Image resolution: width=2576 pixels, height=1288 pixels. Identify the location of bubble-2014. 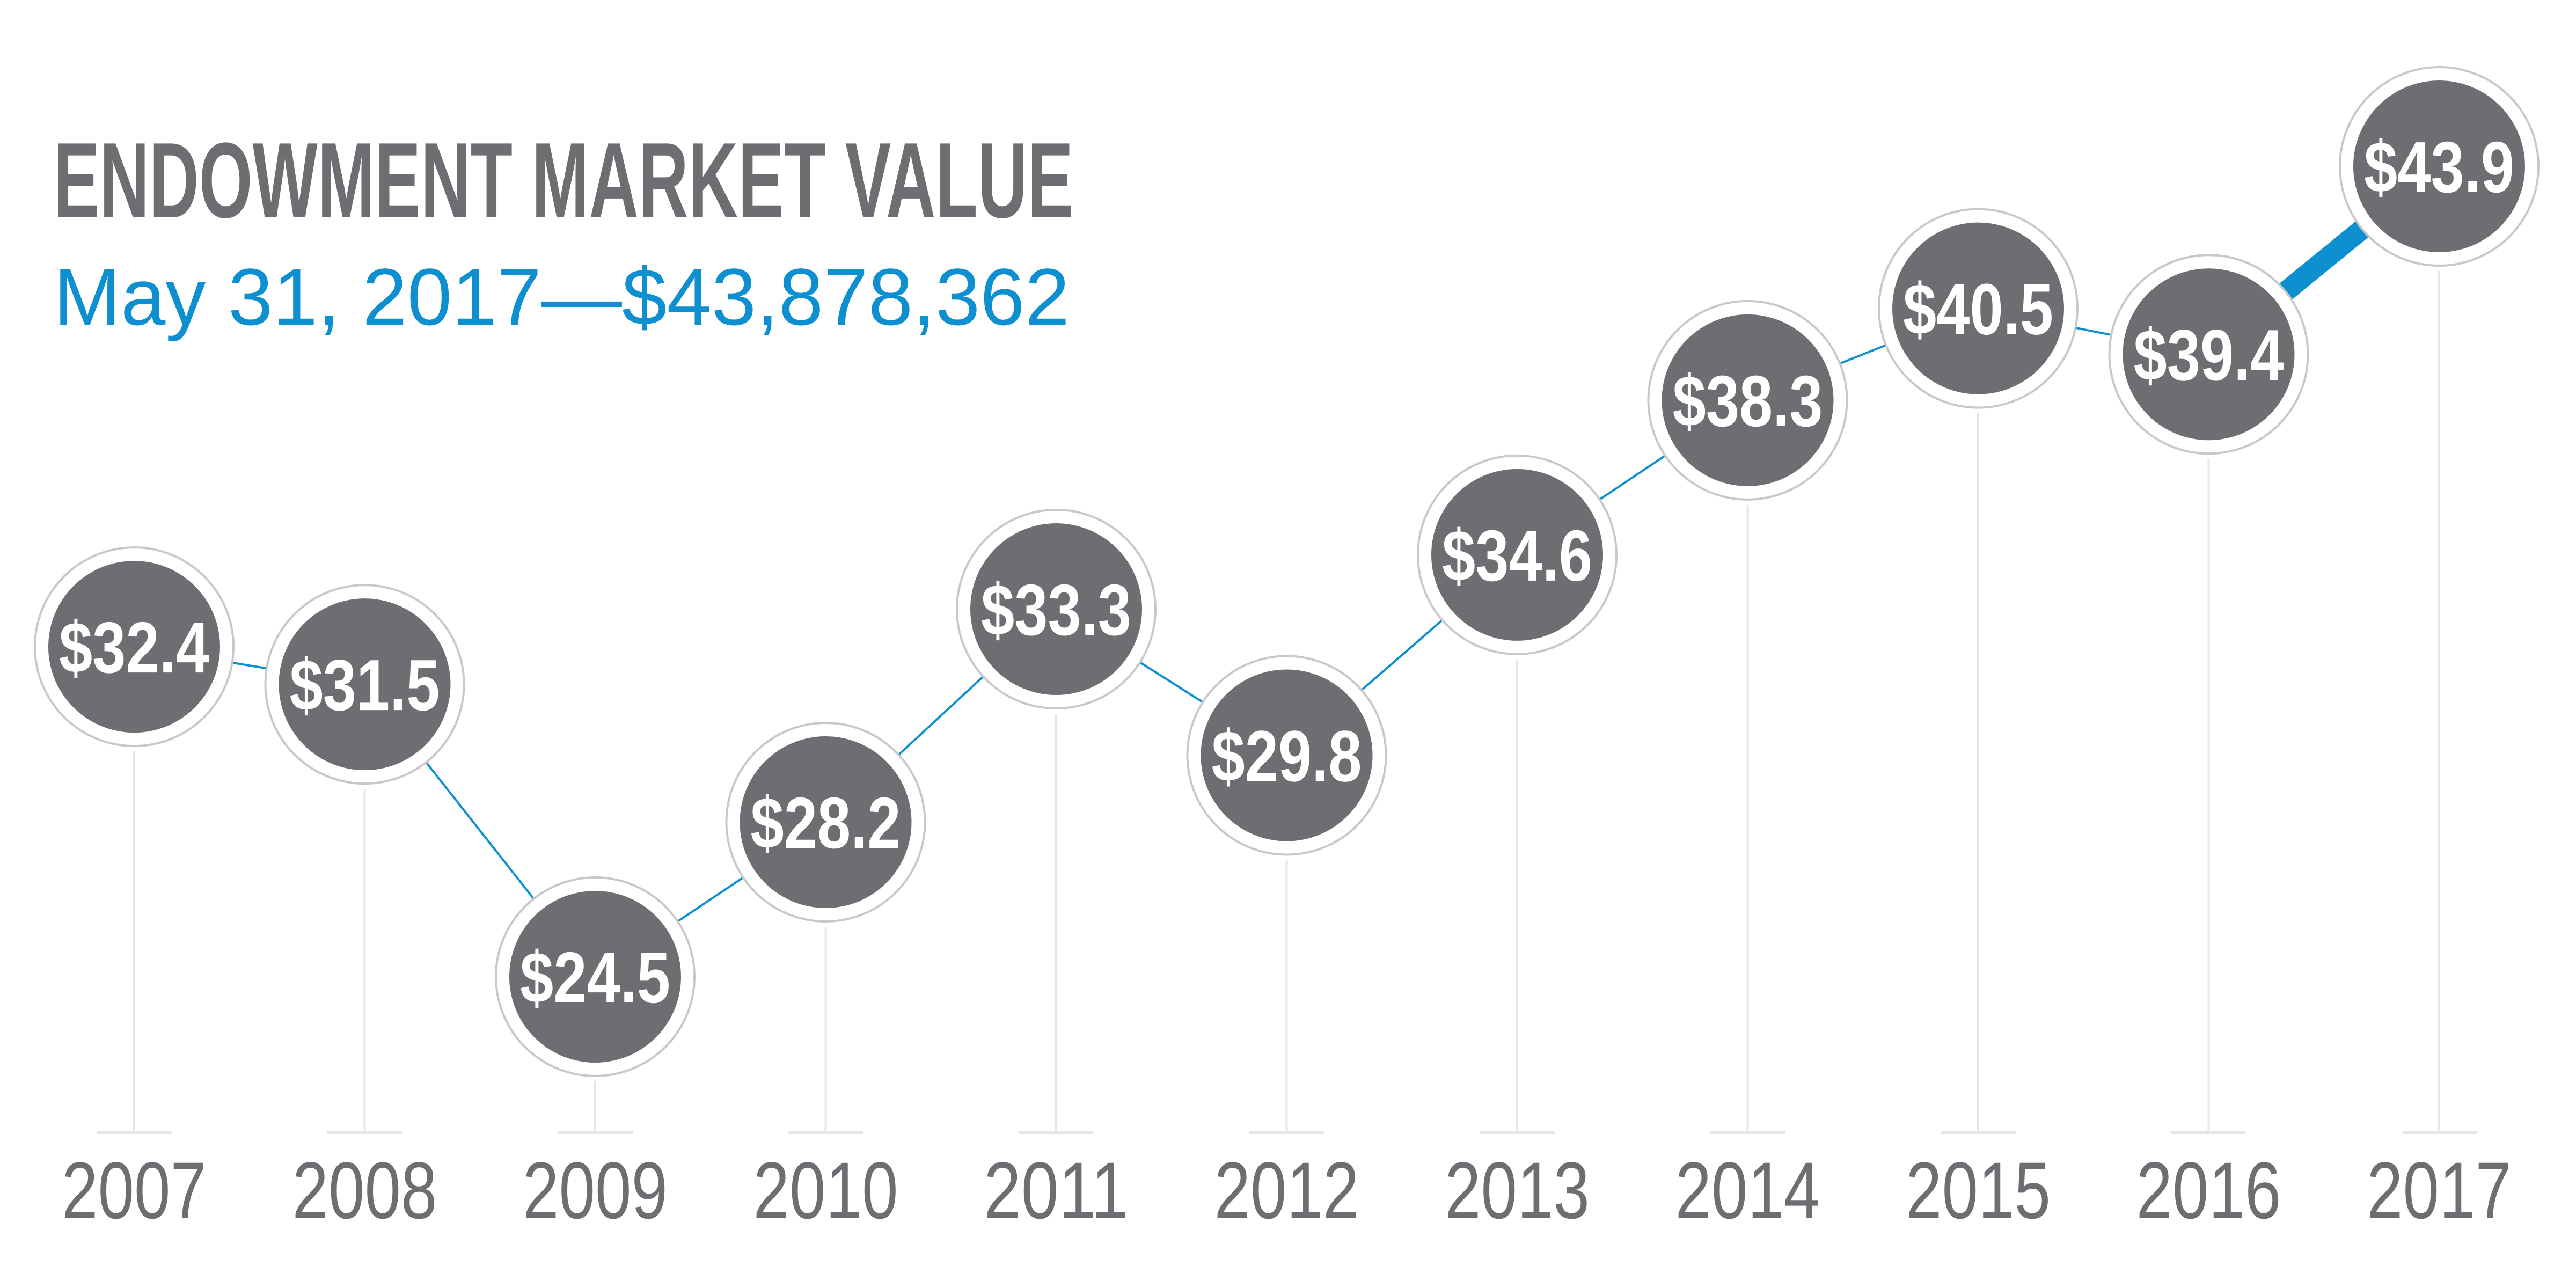
(1748, 400).